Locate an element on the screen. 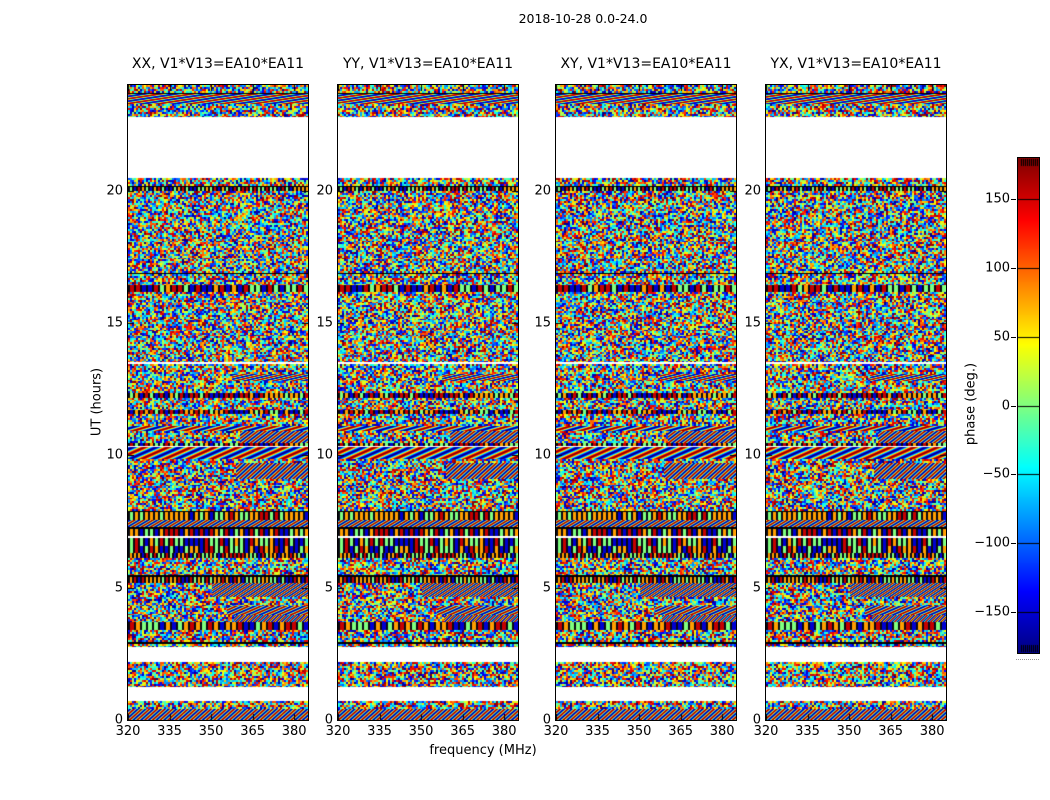  x-axis-label: frequency (MHz) is located at coordinates (483, 750).